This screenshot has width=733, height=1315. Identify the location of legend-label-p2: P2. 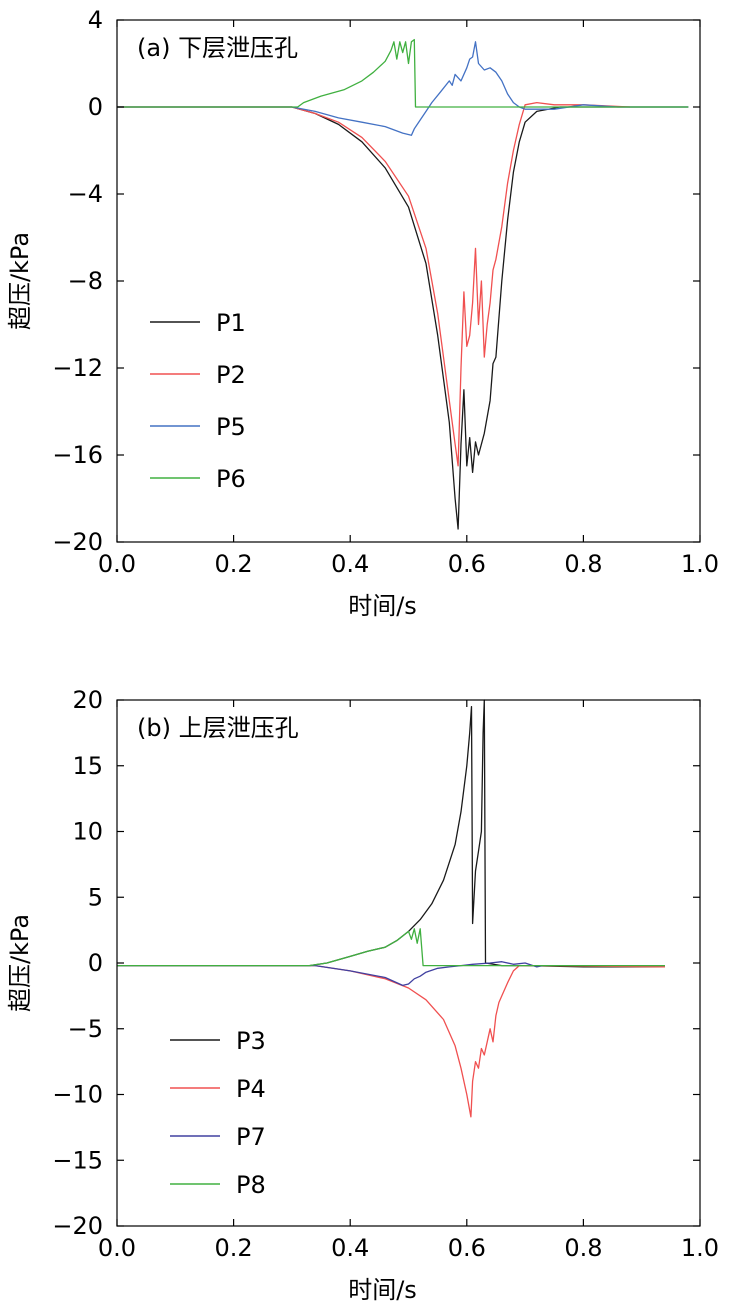
(231, 375).